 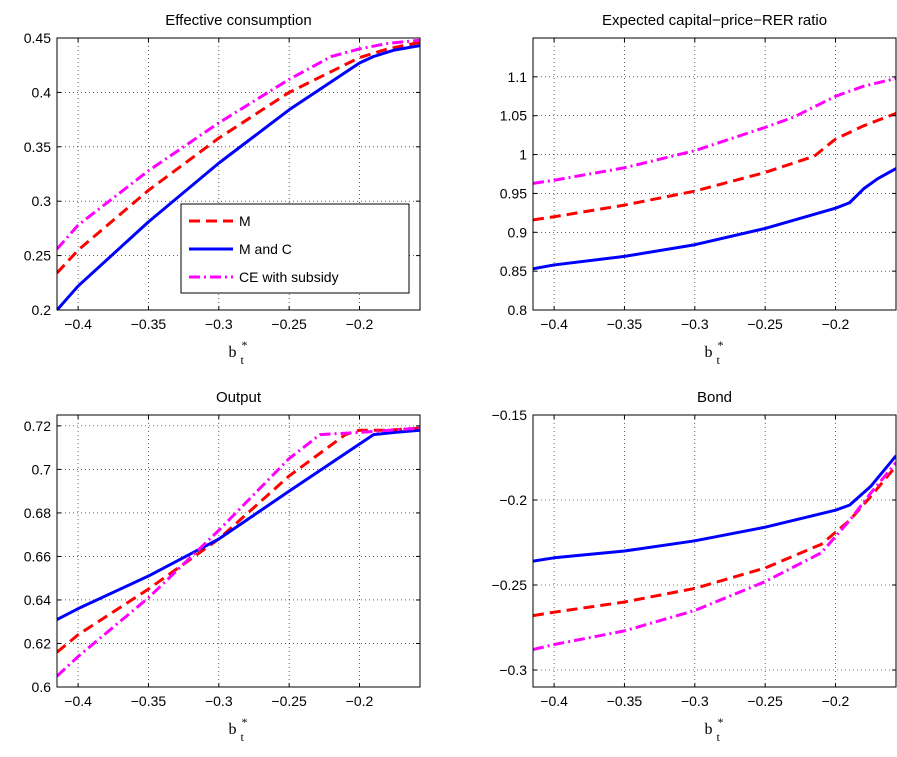 What do you see at coordinates (714, 397) in the screenshot?
I see `chart-title: Bond` at bounding box center [714, 397].